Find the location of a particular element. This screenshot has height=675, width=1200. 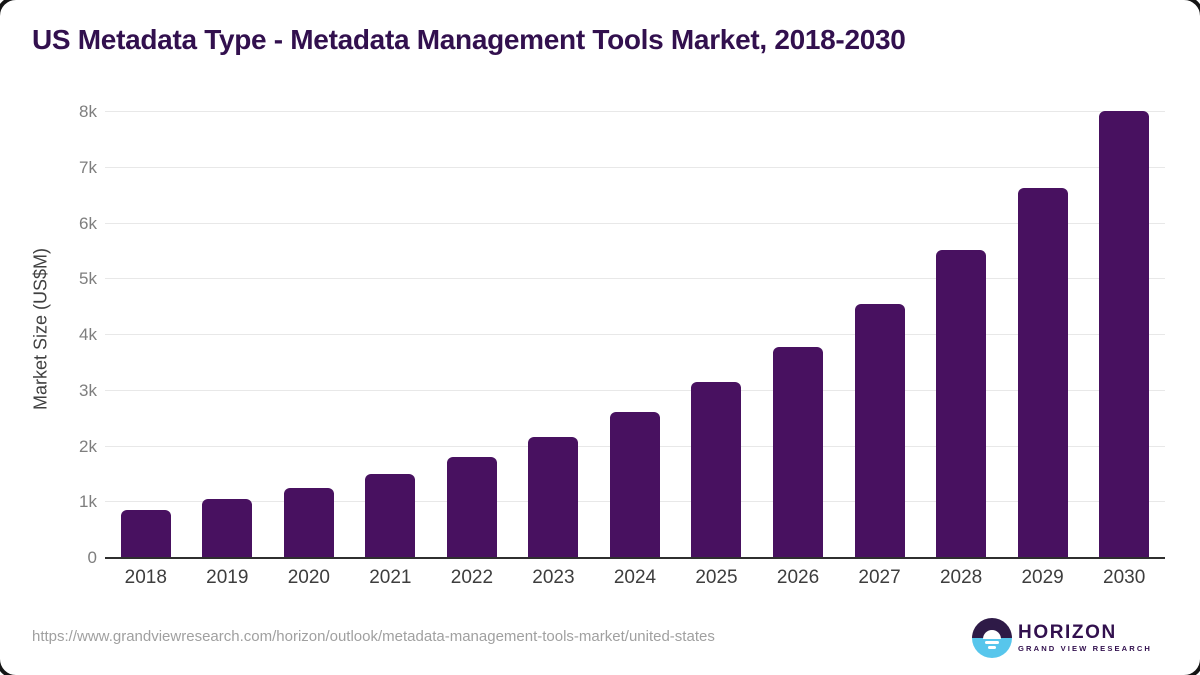

gridline-3k is located at coordinates (635, 390).